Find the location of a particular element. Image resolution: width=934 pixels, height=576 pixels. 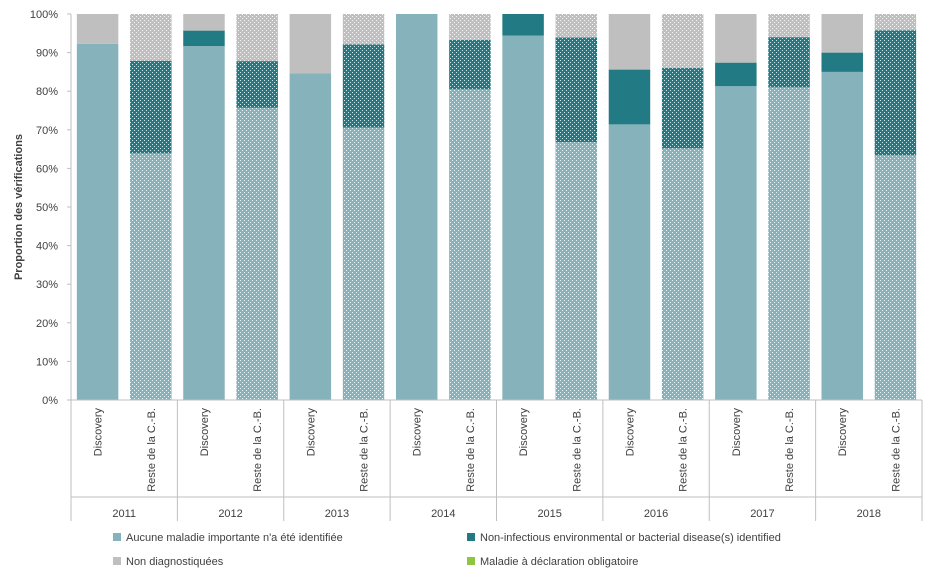

x-year-label: 2016 is located at coordinates (656, 514).